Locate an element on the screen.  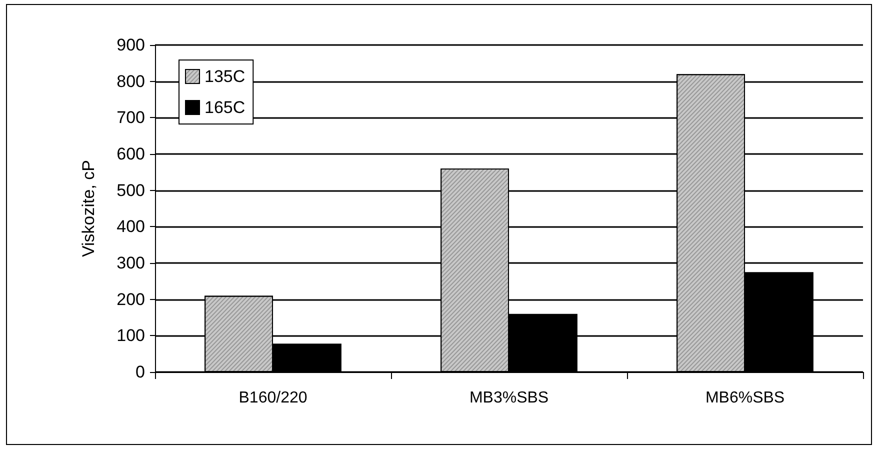
y-axis-title: Viskozite, cP is located at coordinates (88, 209).